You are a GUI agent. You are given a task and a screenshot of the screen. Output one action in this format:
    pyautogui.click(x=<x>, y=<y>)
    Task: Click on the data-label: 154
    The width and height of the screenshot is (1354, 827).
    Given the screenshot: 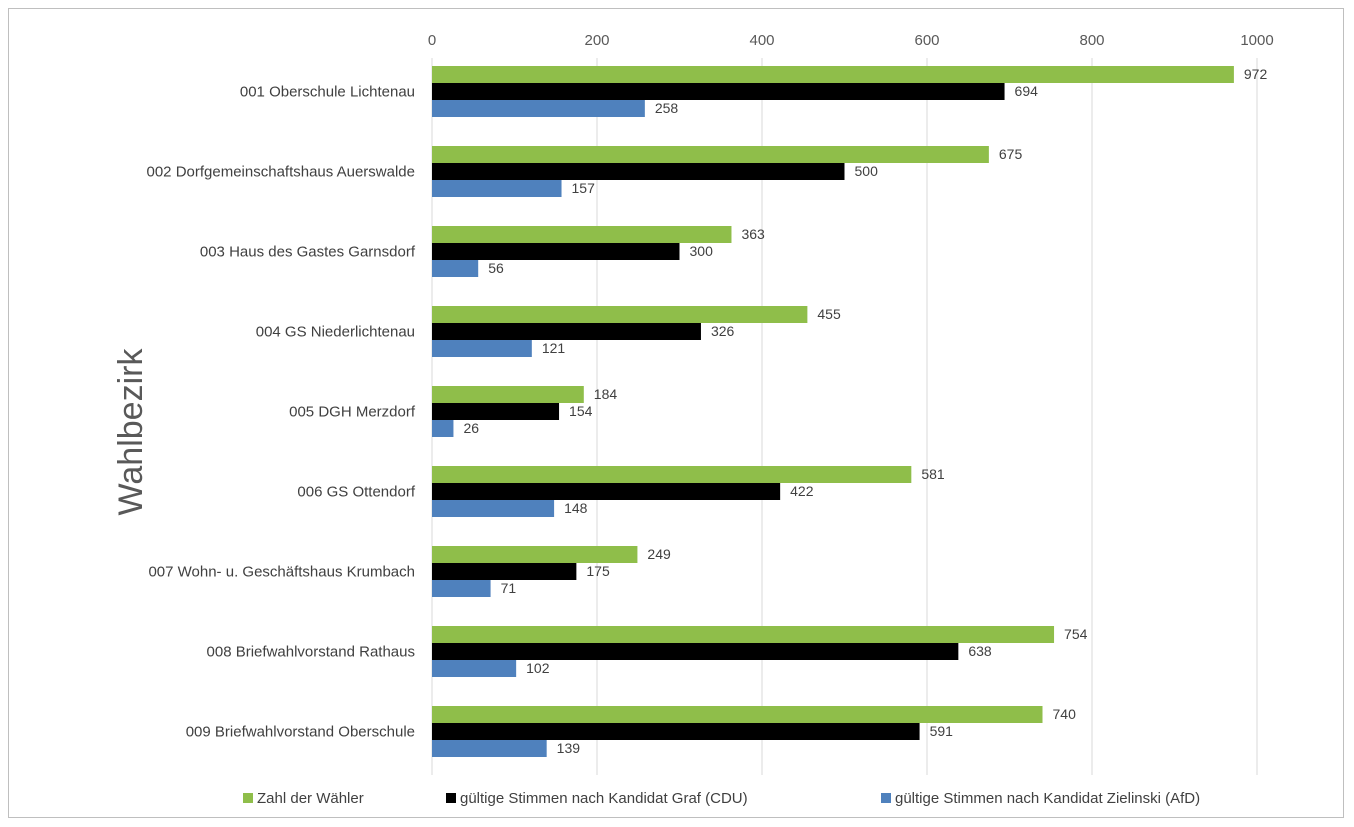 What is the action you would take?
    pyautogui.click(x=581, y=411)
    